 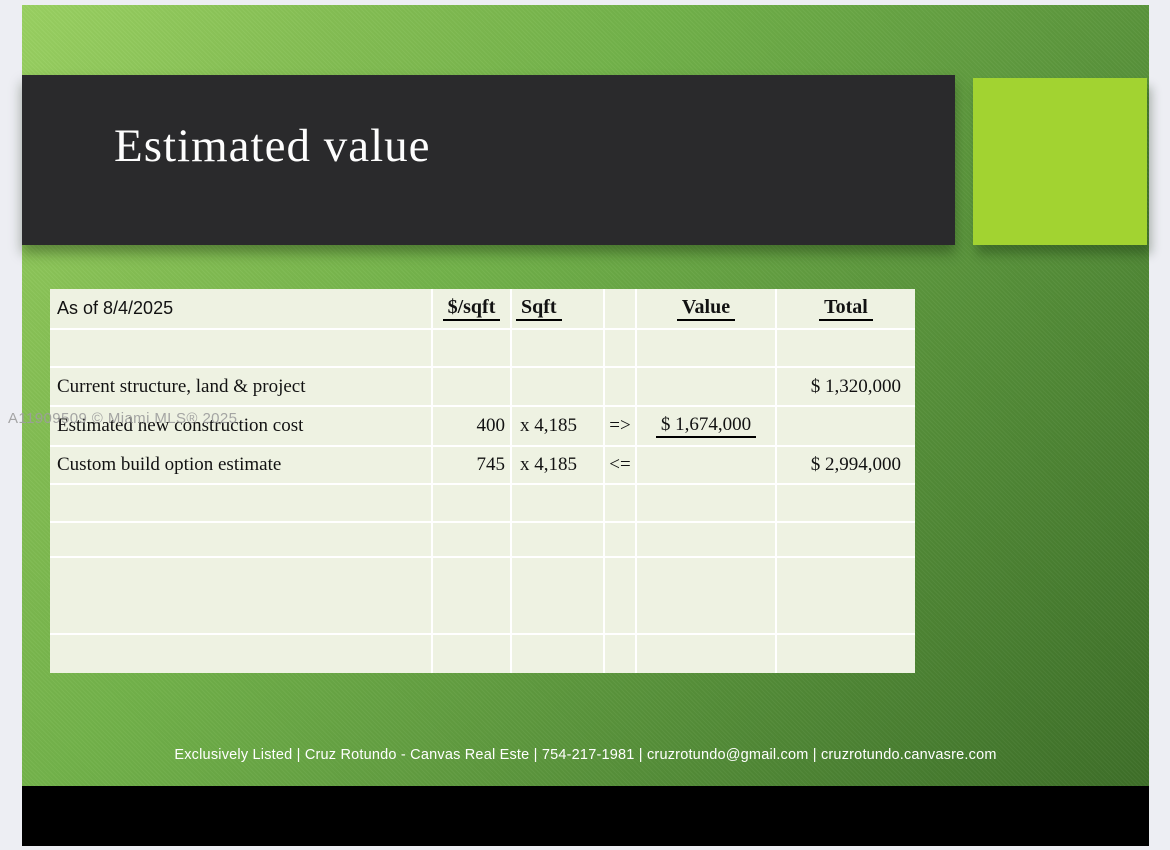 What do you see at coordinates (1060, 161) in the screenshot?
I see `accent-square` at bounding box center [1060, 161].